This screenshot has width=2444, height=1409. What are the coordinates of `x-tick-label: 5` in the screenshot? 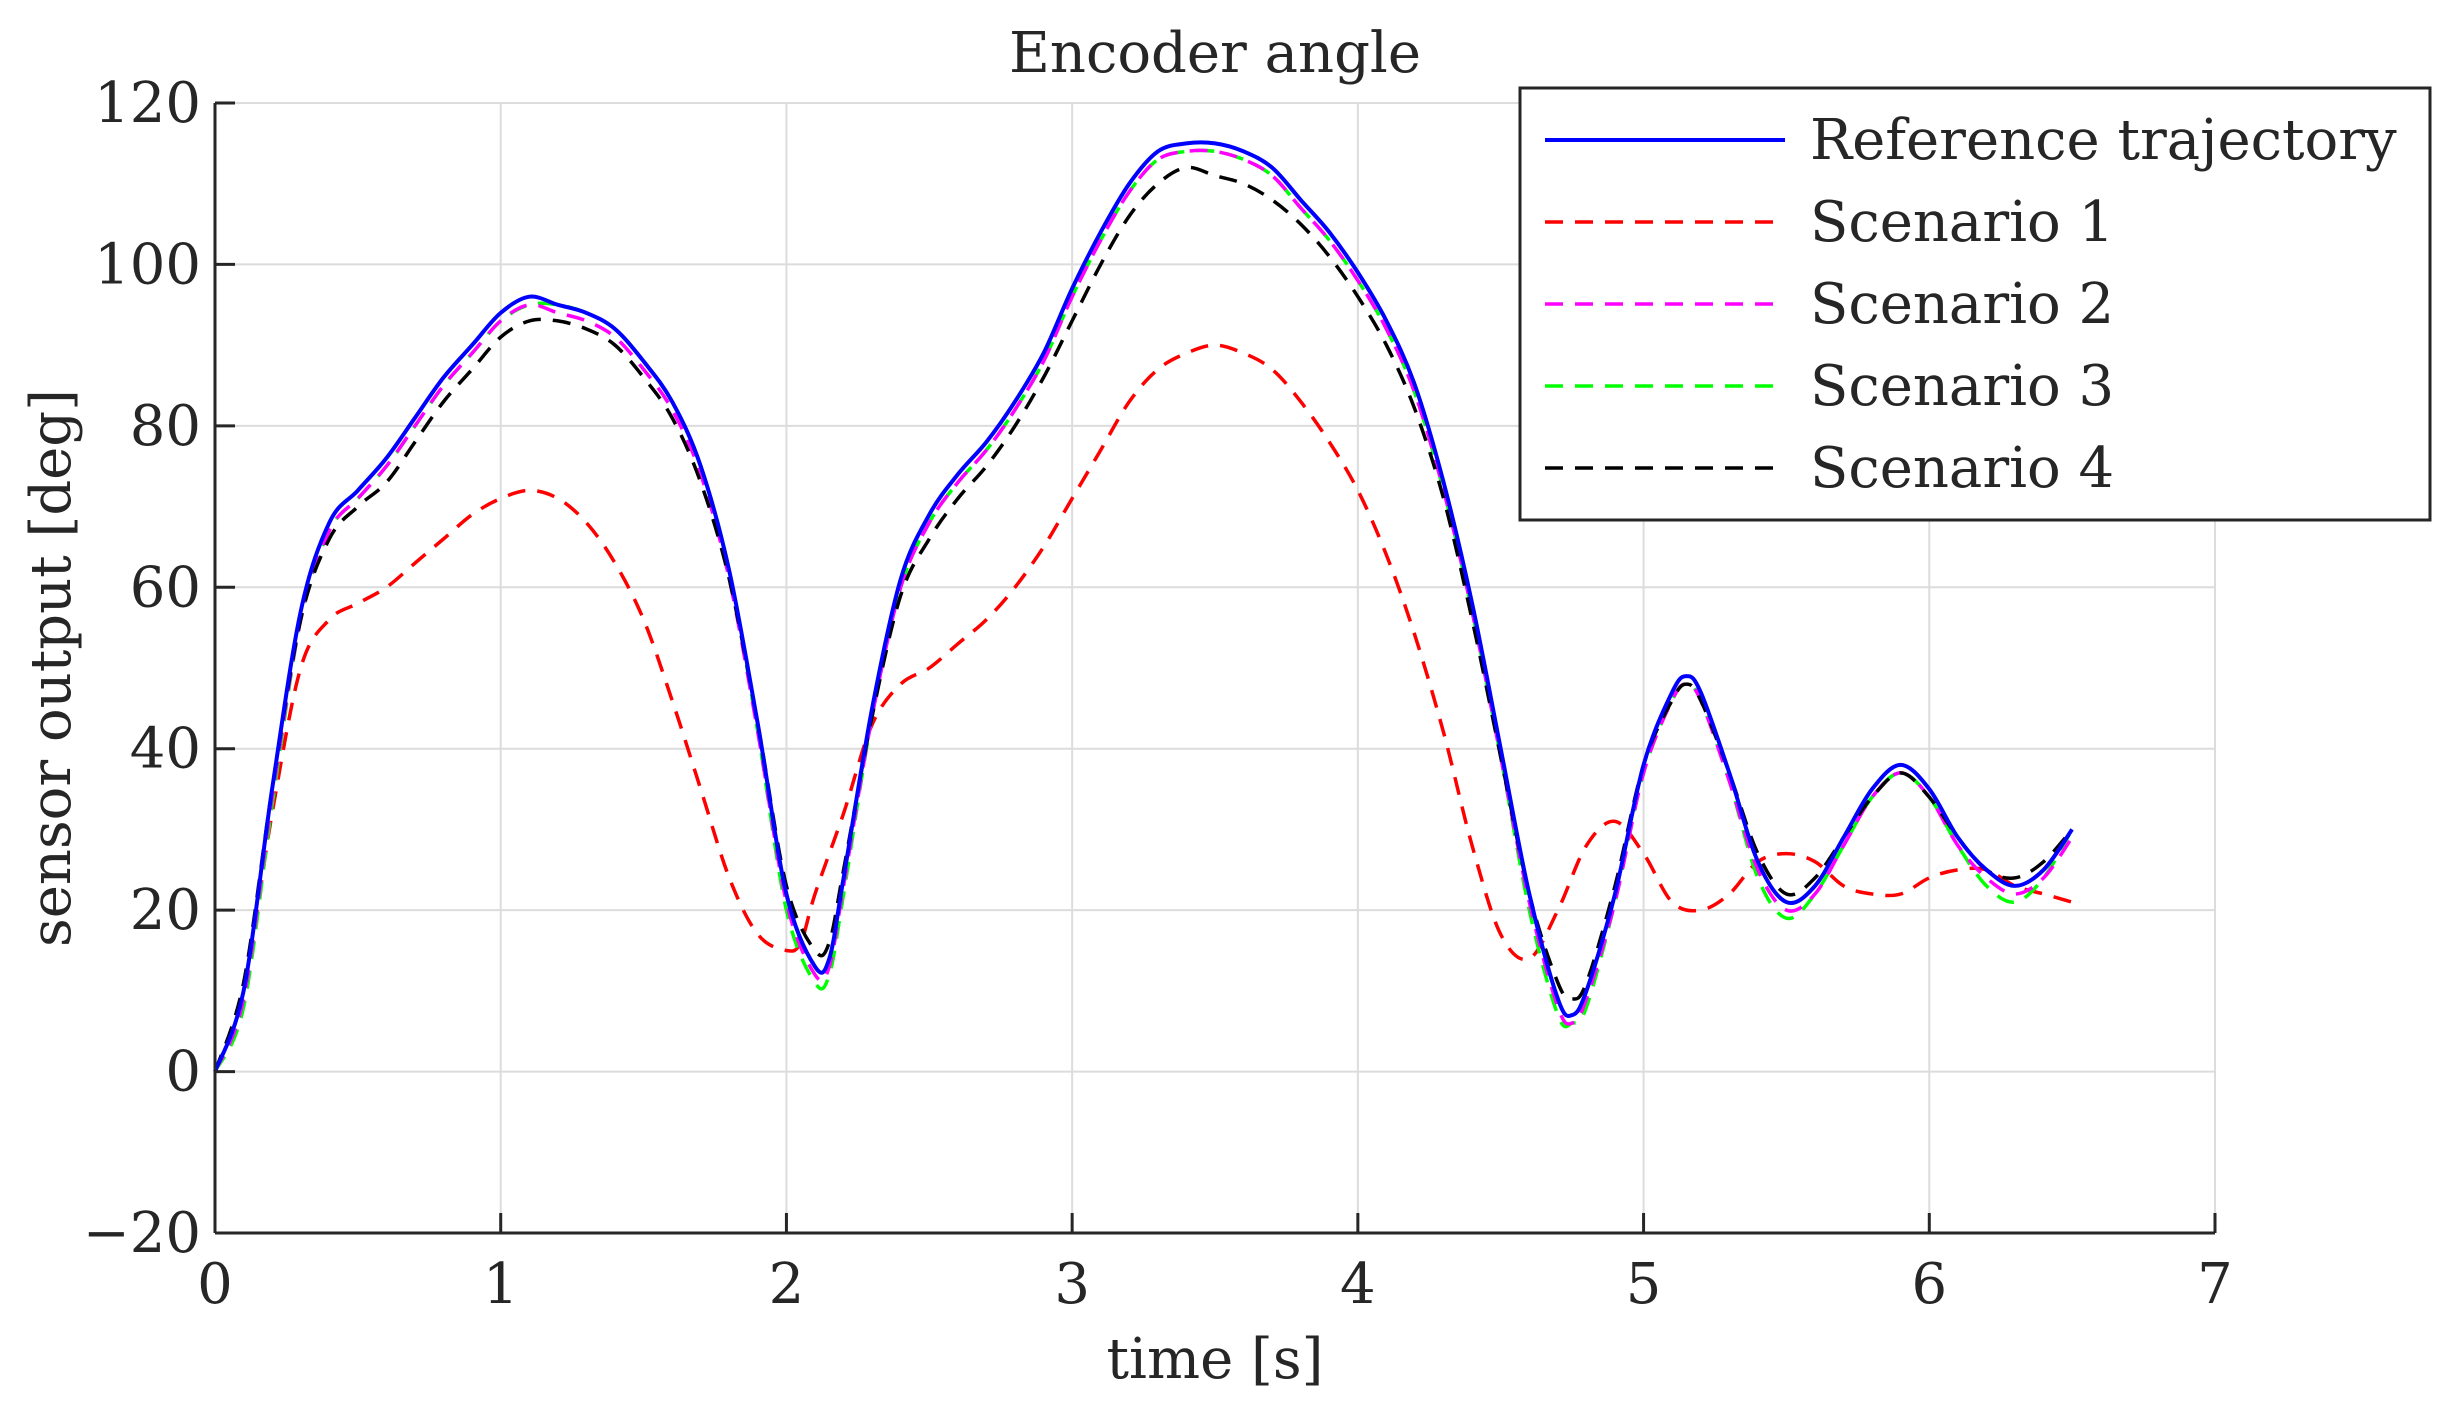 It's located at (1644, 1284).